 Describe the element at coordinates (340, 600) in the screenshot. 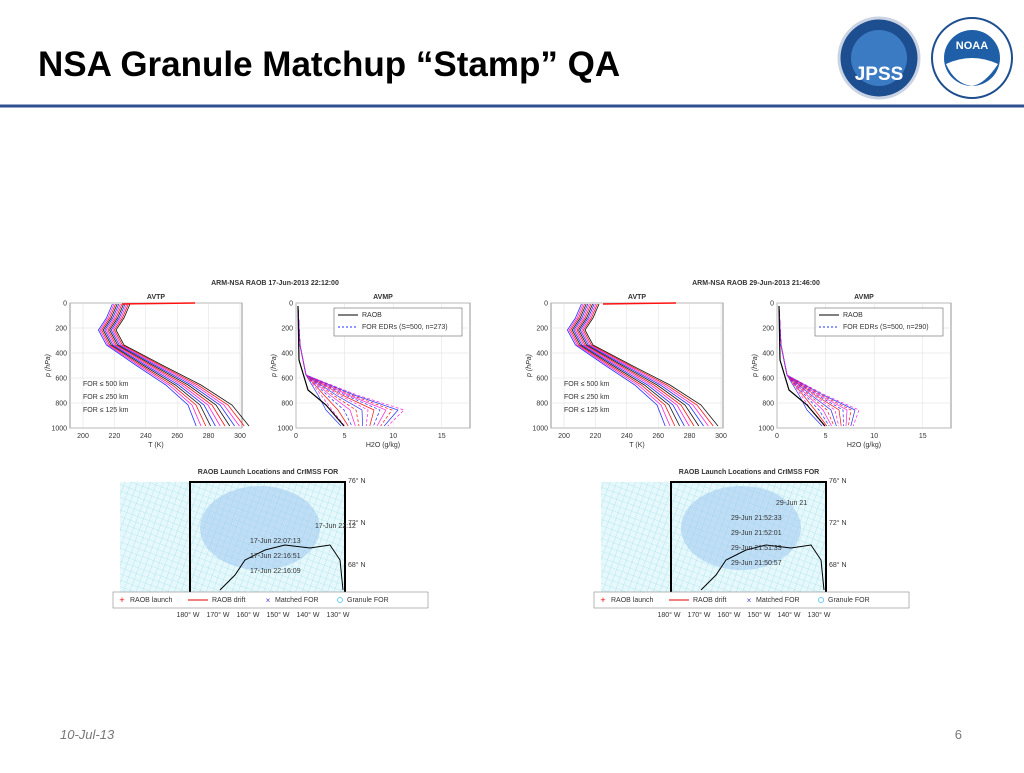

I see `legend-marker` at that location.